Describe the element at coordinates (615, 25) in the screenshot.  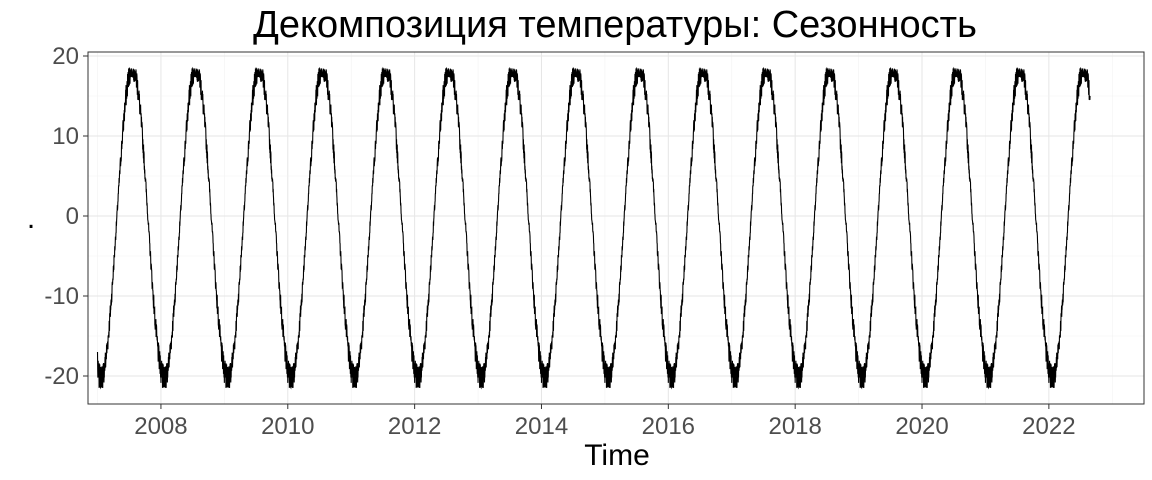
I see `chart-title: Декомпозиция температуры: Сезонность` at that location.